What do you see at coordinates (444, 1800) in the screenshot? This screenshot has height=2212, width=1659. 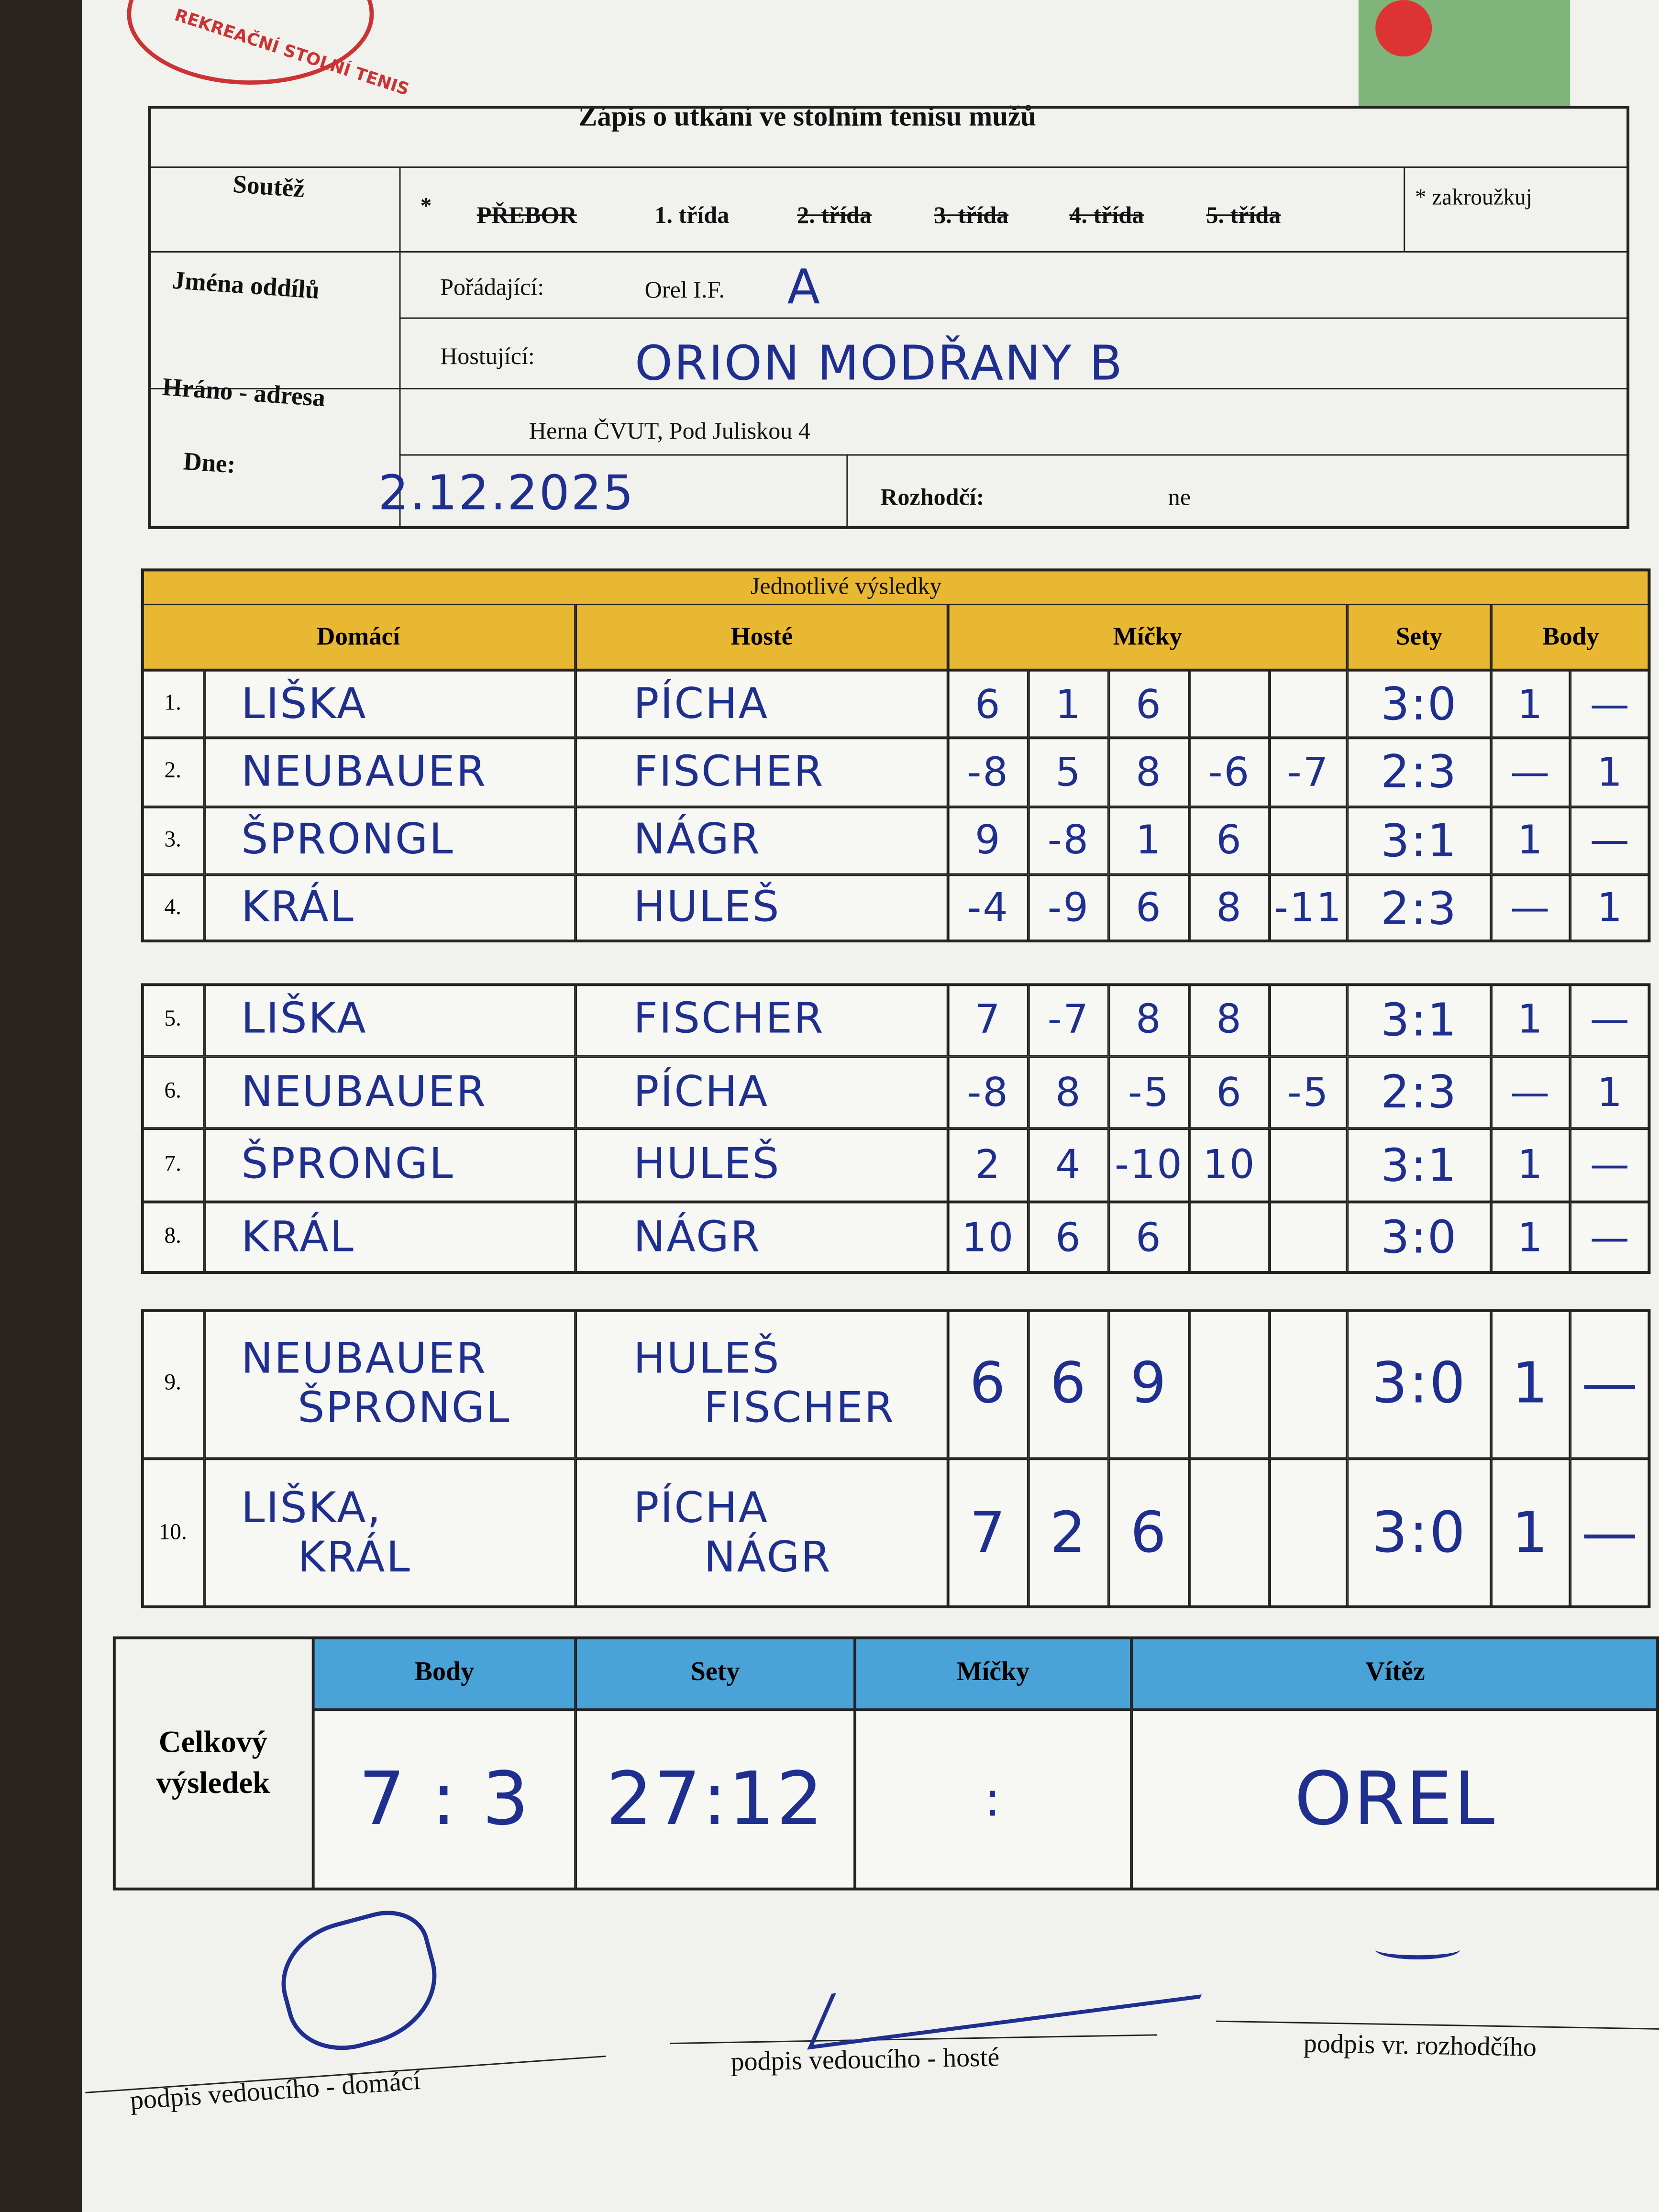 I see `total-value-text: 7 : 3` at bounding box center [444, 1800].